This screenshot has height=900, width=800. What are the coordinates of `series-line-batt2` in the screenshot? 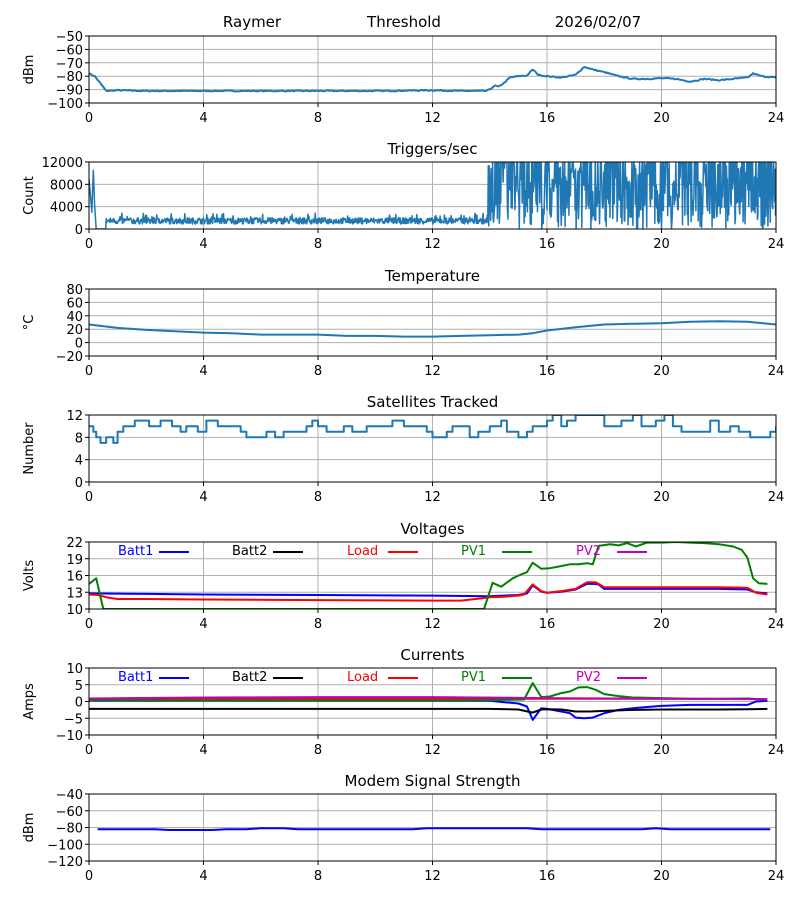 It's located at (428, 710).